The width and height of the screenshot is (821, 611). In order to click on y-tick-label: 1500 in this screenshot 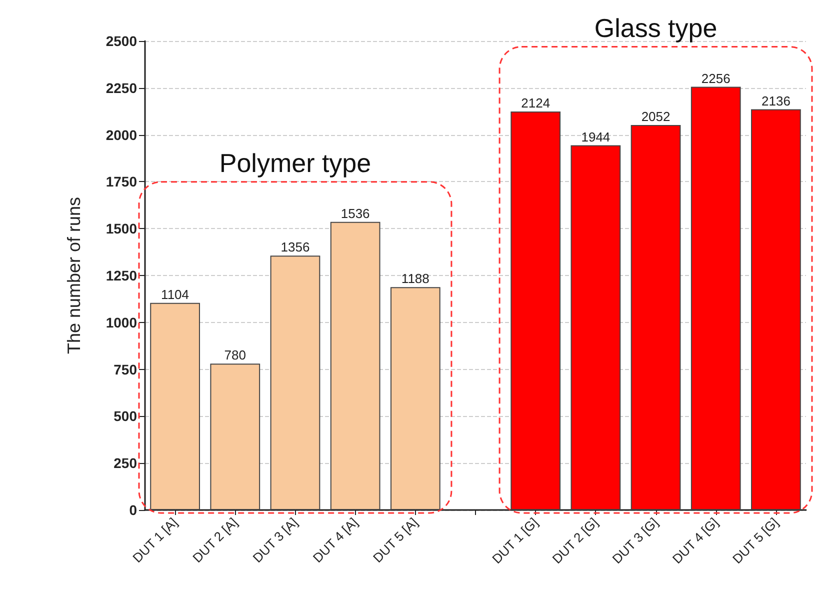, I will do `click(122, 228)`.